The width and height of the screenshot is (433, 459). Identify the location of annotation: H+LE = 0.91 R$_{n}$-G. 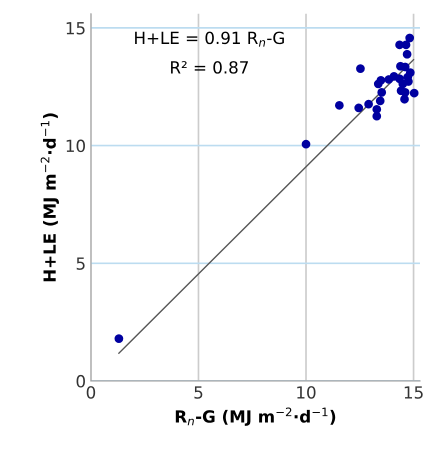
(209, 39).